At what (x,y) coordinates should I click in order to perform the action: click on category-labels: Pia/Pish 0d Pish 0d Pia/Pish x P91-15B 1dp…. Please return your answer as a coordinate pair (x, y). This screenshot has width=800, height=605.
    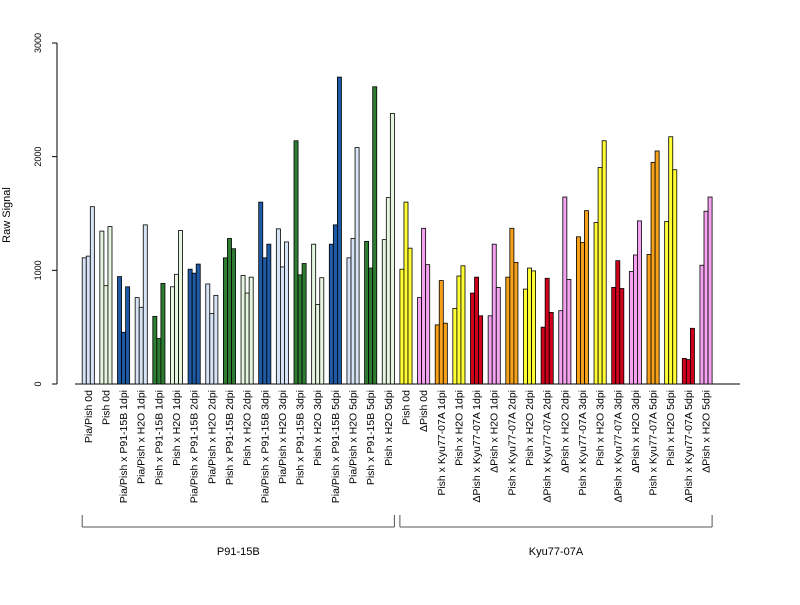
    Looking at the image, I should click on (398, 446).